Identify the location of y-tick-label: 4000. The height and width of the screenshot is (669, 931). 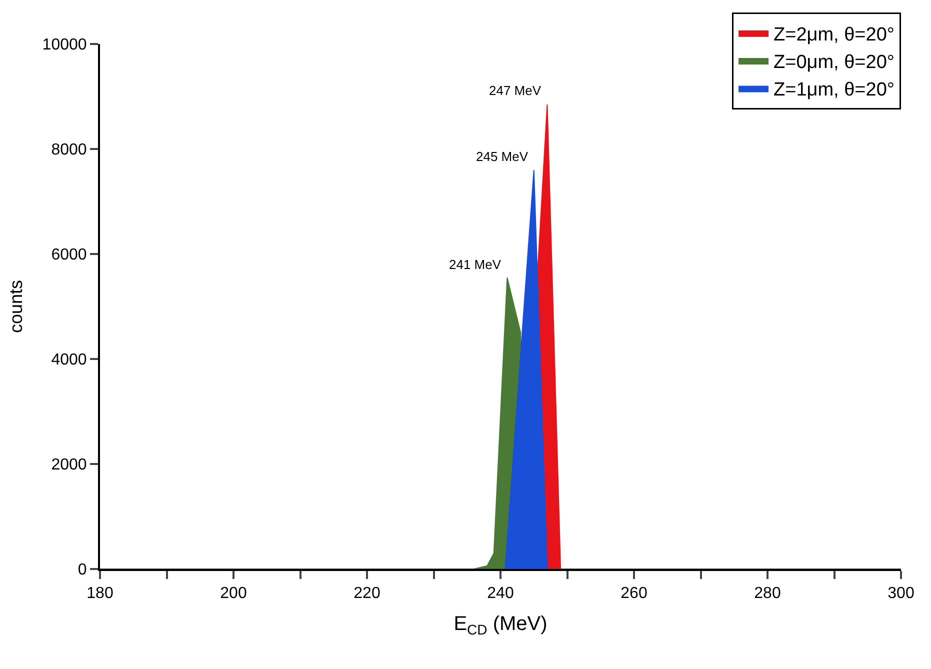
(69, 360).